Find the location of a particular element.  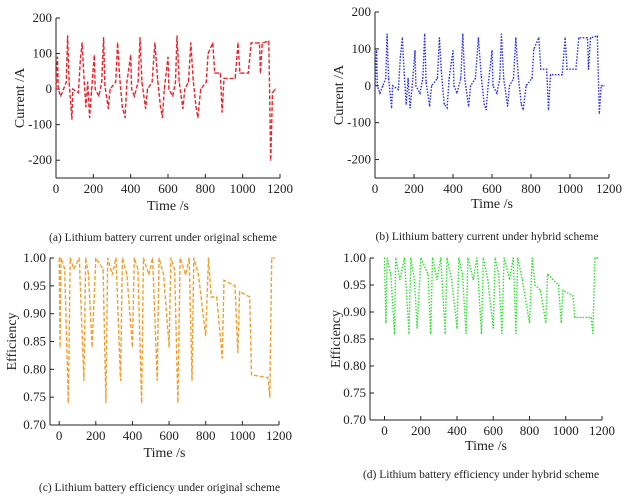

x-tick-label: 800 is located at coordinates (531, 188).